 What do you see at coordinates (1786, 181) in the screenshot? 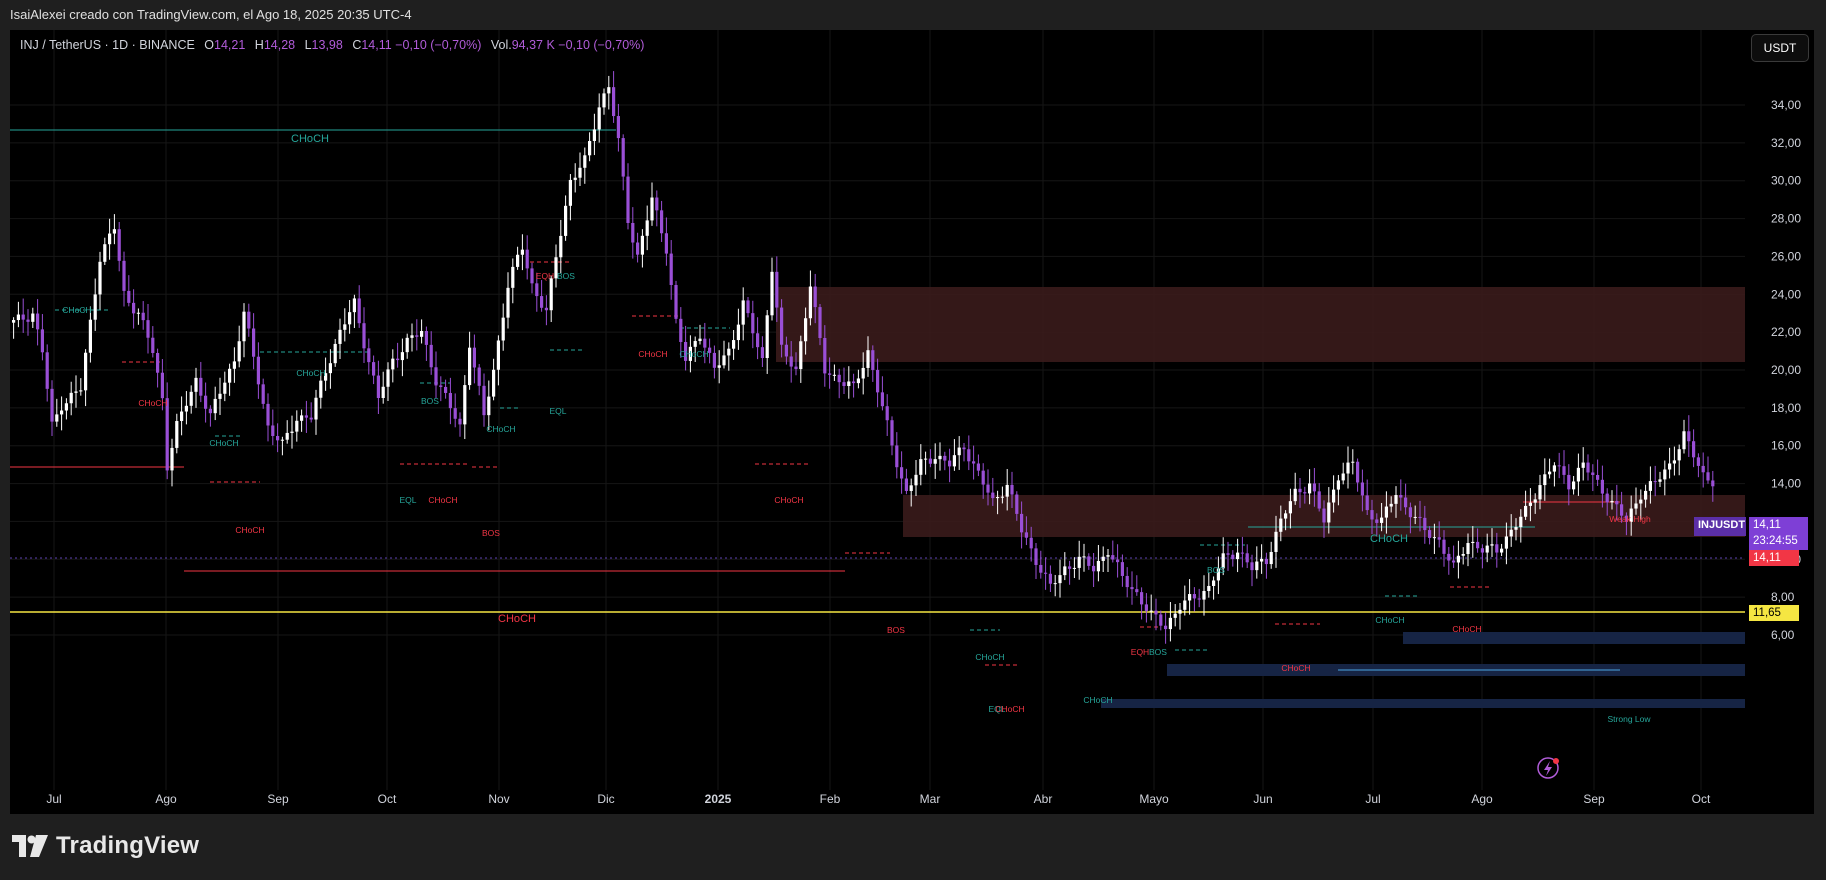
I see `price-axis-label: 30,00` at bounding box center [1786, 181].